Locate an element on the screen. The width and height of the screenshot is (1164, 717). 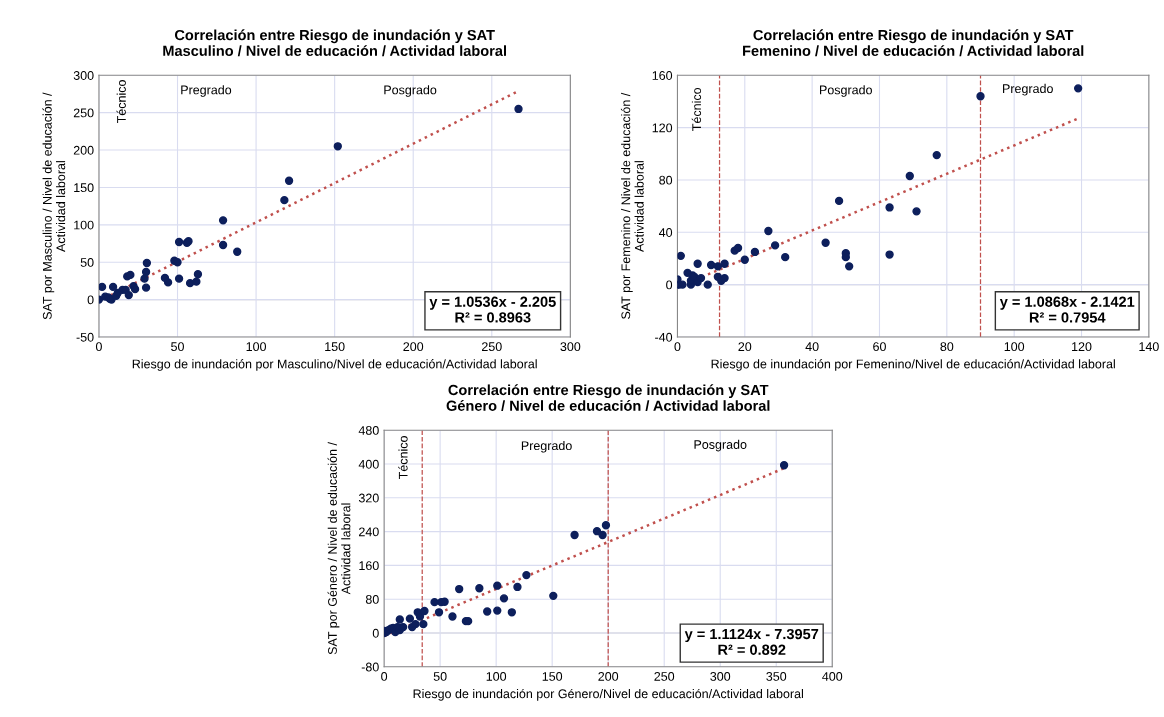
y-tick-label: 320 is located at coordinates (368, 498).